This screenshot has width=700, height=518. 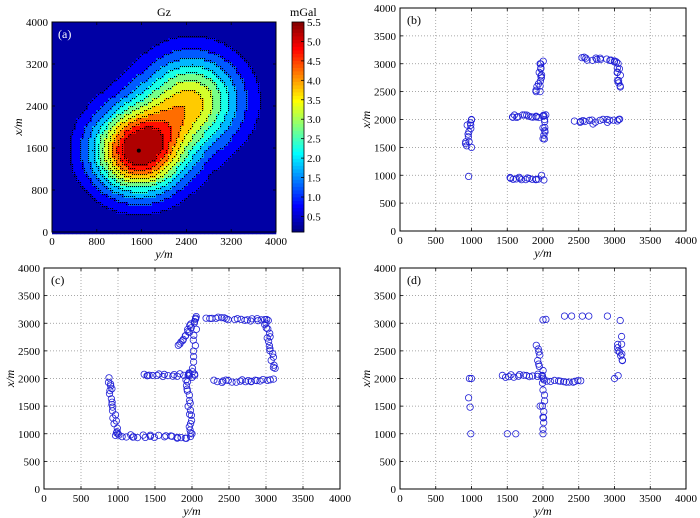 What do you see at coordinates (186, 242) in the screenshot?
I see `x-tick-label: 2400` at bounding box center [186, 242].